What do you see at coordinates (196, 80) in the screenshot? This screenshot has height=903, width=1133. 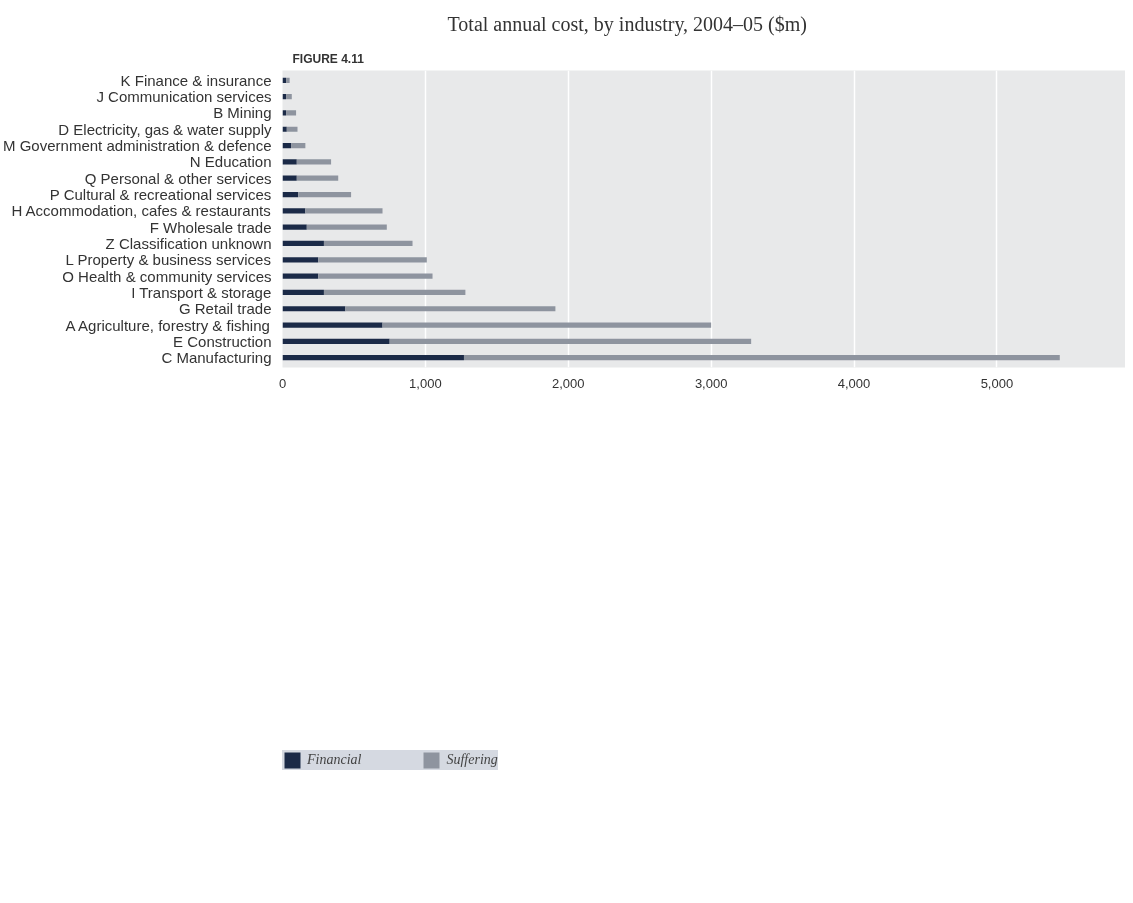 I see `y-tick-label: K Finance & insurance` at bounding box center [196, 80].